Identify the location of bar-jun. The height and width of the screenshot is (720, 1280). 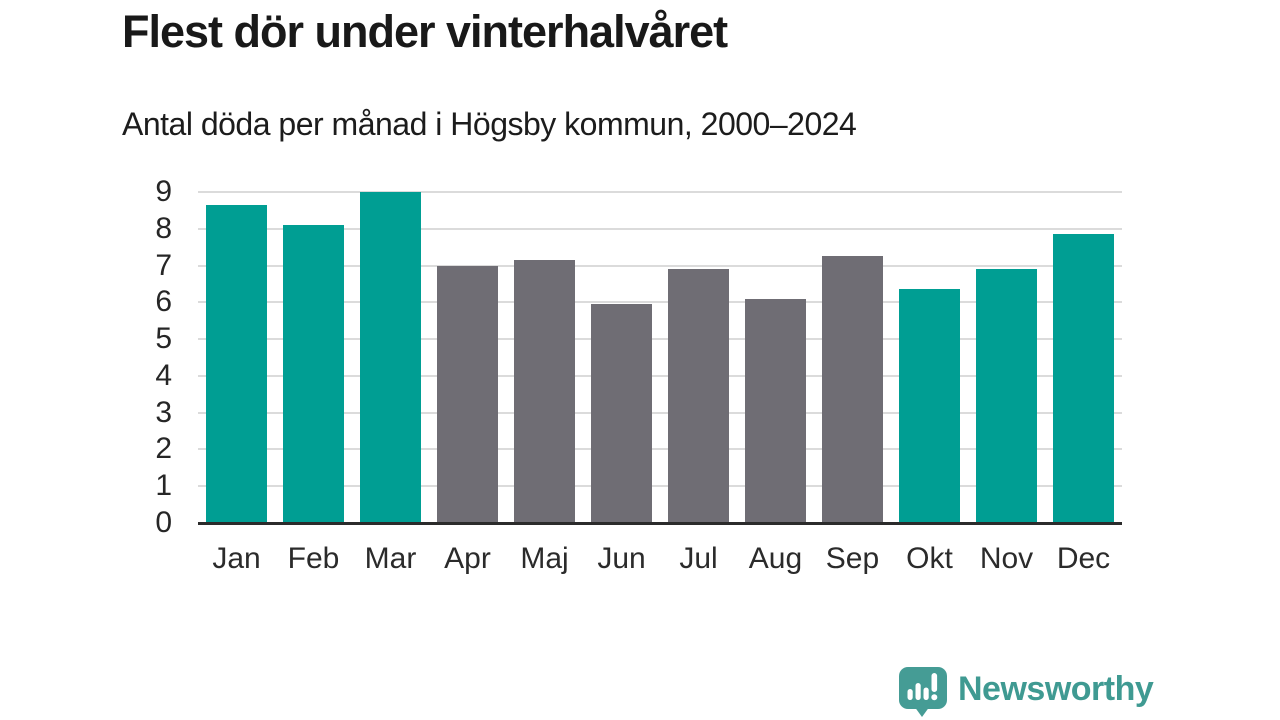
(621, 413).